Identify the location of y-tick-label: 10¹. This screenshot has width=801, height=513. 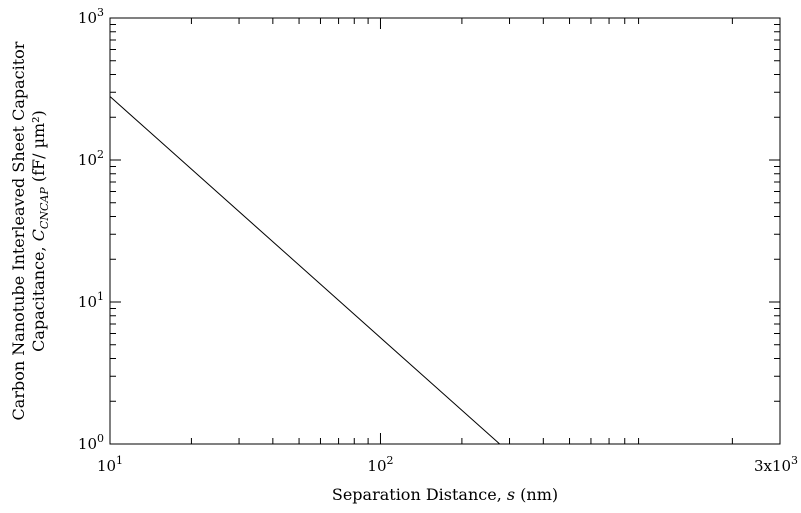
(91, 300).